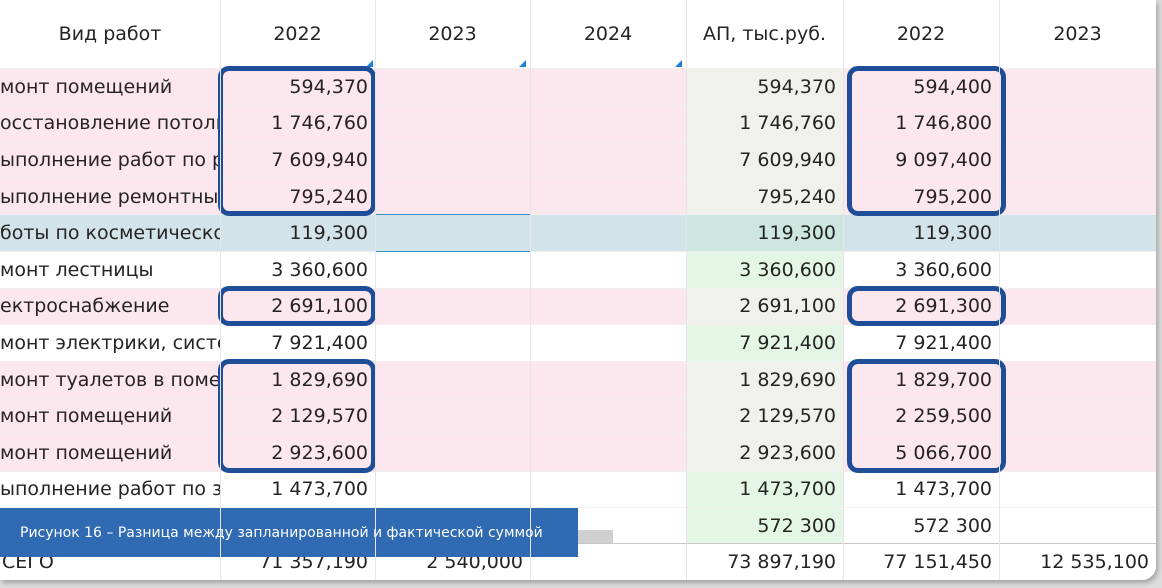 The image size is (1162, 588). Describe the element at coordinates (110, 379) in the screenshot. I see `row-label: монт туалетов в поме` at that location.